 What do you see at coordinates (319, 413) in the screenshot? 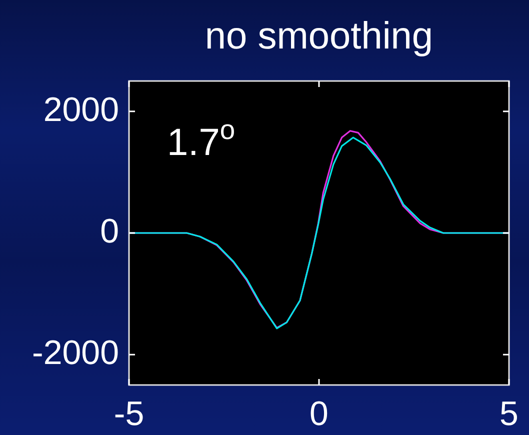
I see `x-tick-label: 0` at bounding box center [319, 413].